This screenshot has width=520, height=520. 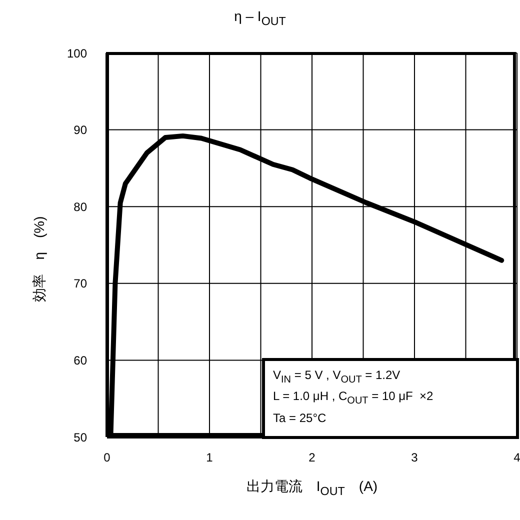 I want to click on y-tick-label: 60, so click(x=81, y=360).